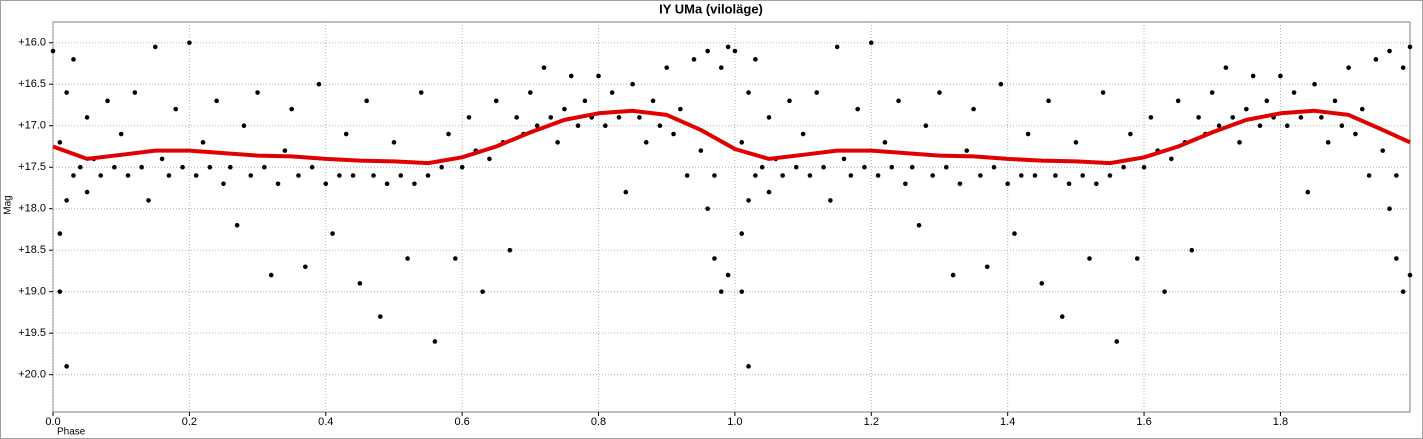 The width and height of the screenshot is (1423, 439). I want to click on x-tick-label: 1.4, so click(1007, 422).